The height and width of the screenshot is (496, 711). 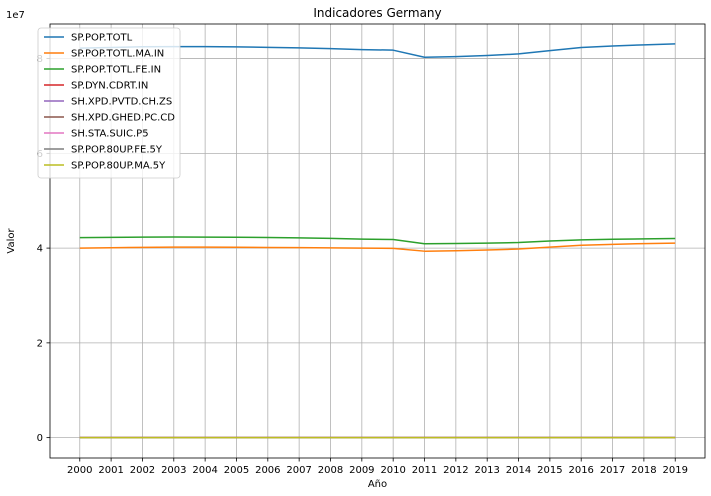 I want to click on x-axis-label: Año, so click(x=377, y=484).